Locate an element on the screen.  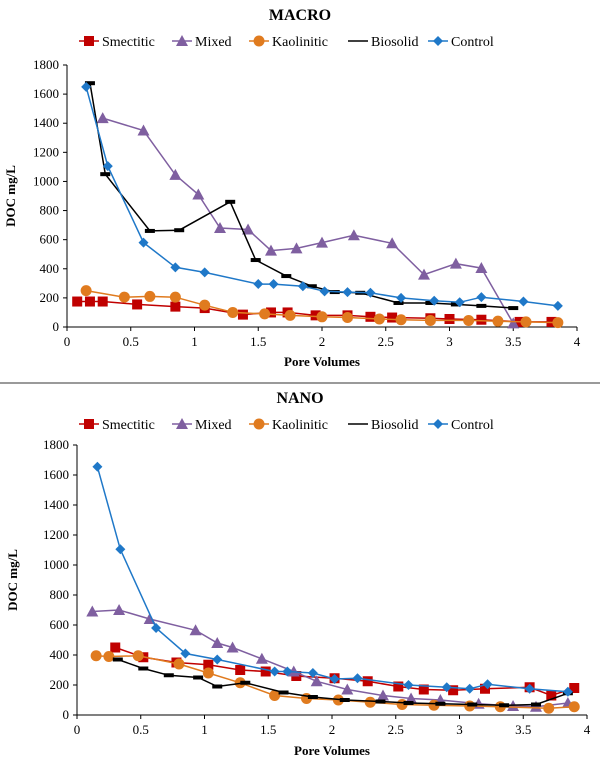
y-tick-label: 1400 is located at coordinates (56, 504).